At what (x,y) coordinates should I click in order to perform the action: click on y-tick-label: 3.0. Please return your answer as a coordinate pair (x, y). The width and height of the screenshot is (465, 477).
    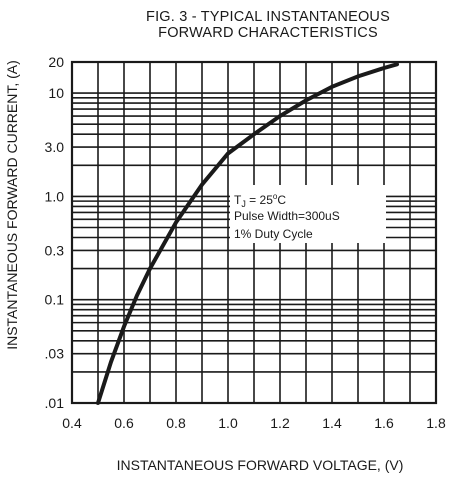
    Looking at the image, I should click on (55, 147).